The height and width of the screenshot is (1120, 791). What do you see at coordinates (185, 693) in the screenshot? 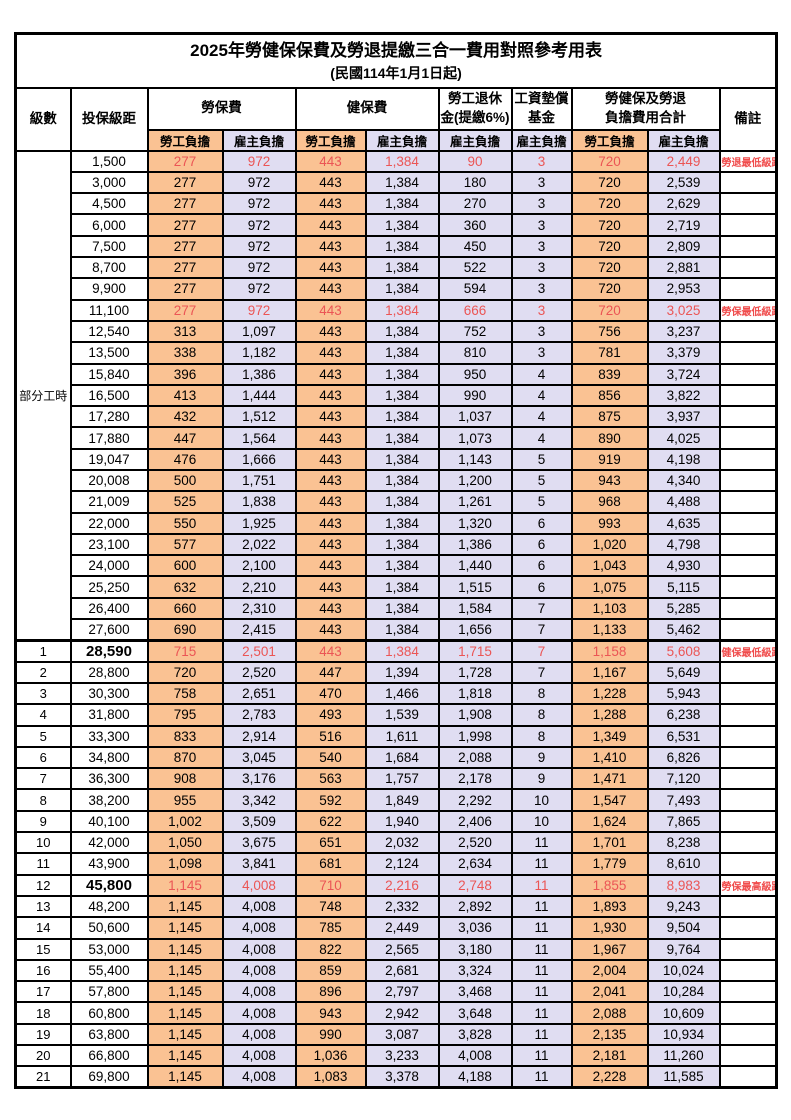
I see `labor-employee-cell: 758` at bounding box center [185, 693].